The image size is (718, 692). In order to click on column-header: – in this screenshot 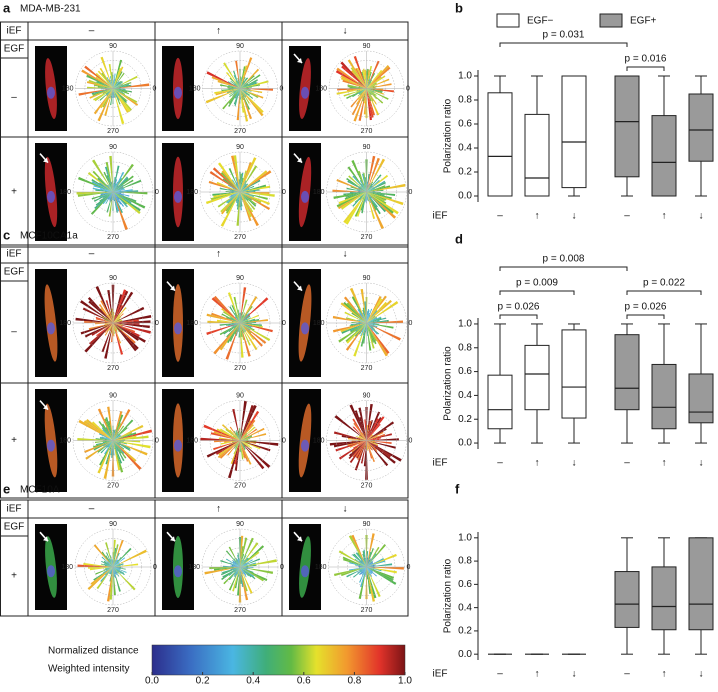, I will do `click(92, 509)`.